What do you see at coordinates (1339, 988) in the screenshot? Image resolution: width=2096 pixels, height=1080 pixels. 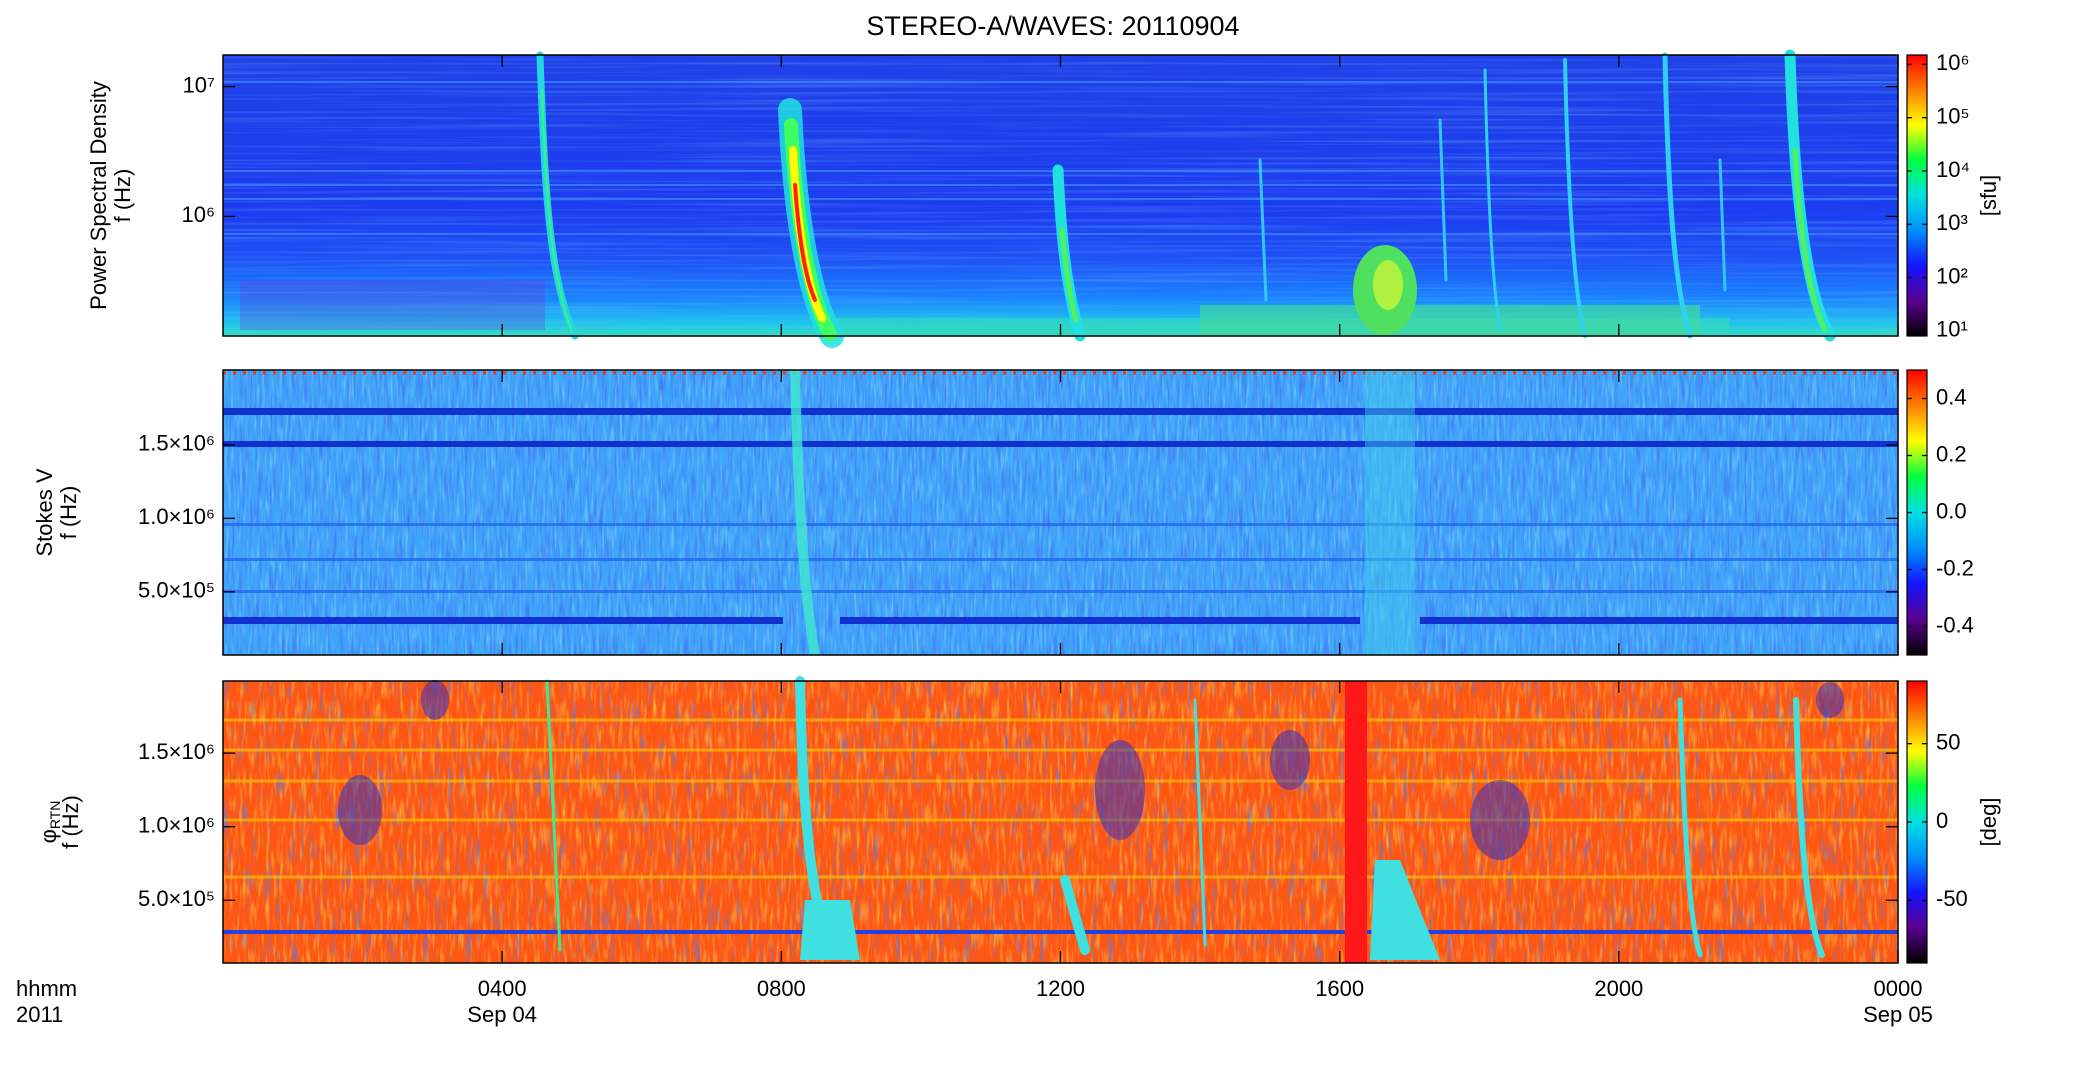 I see `x-tick-label: 1600` at bounding box center [1339, 988].